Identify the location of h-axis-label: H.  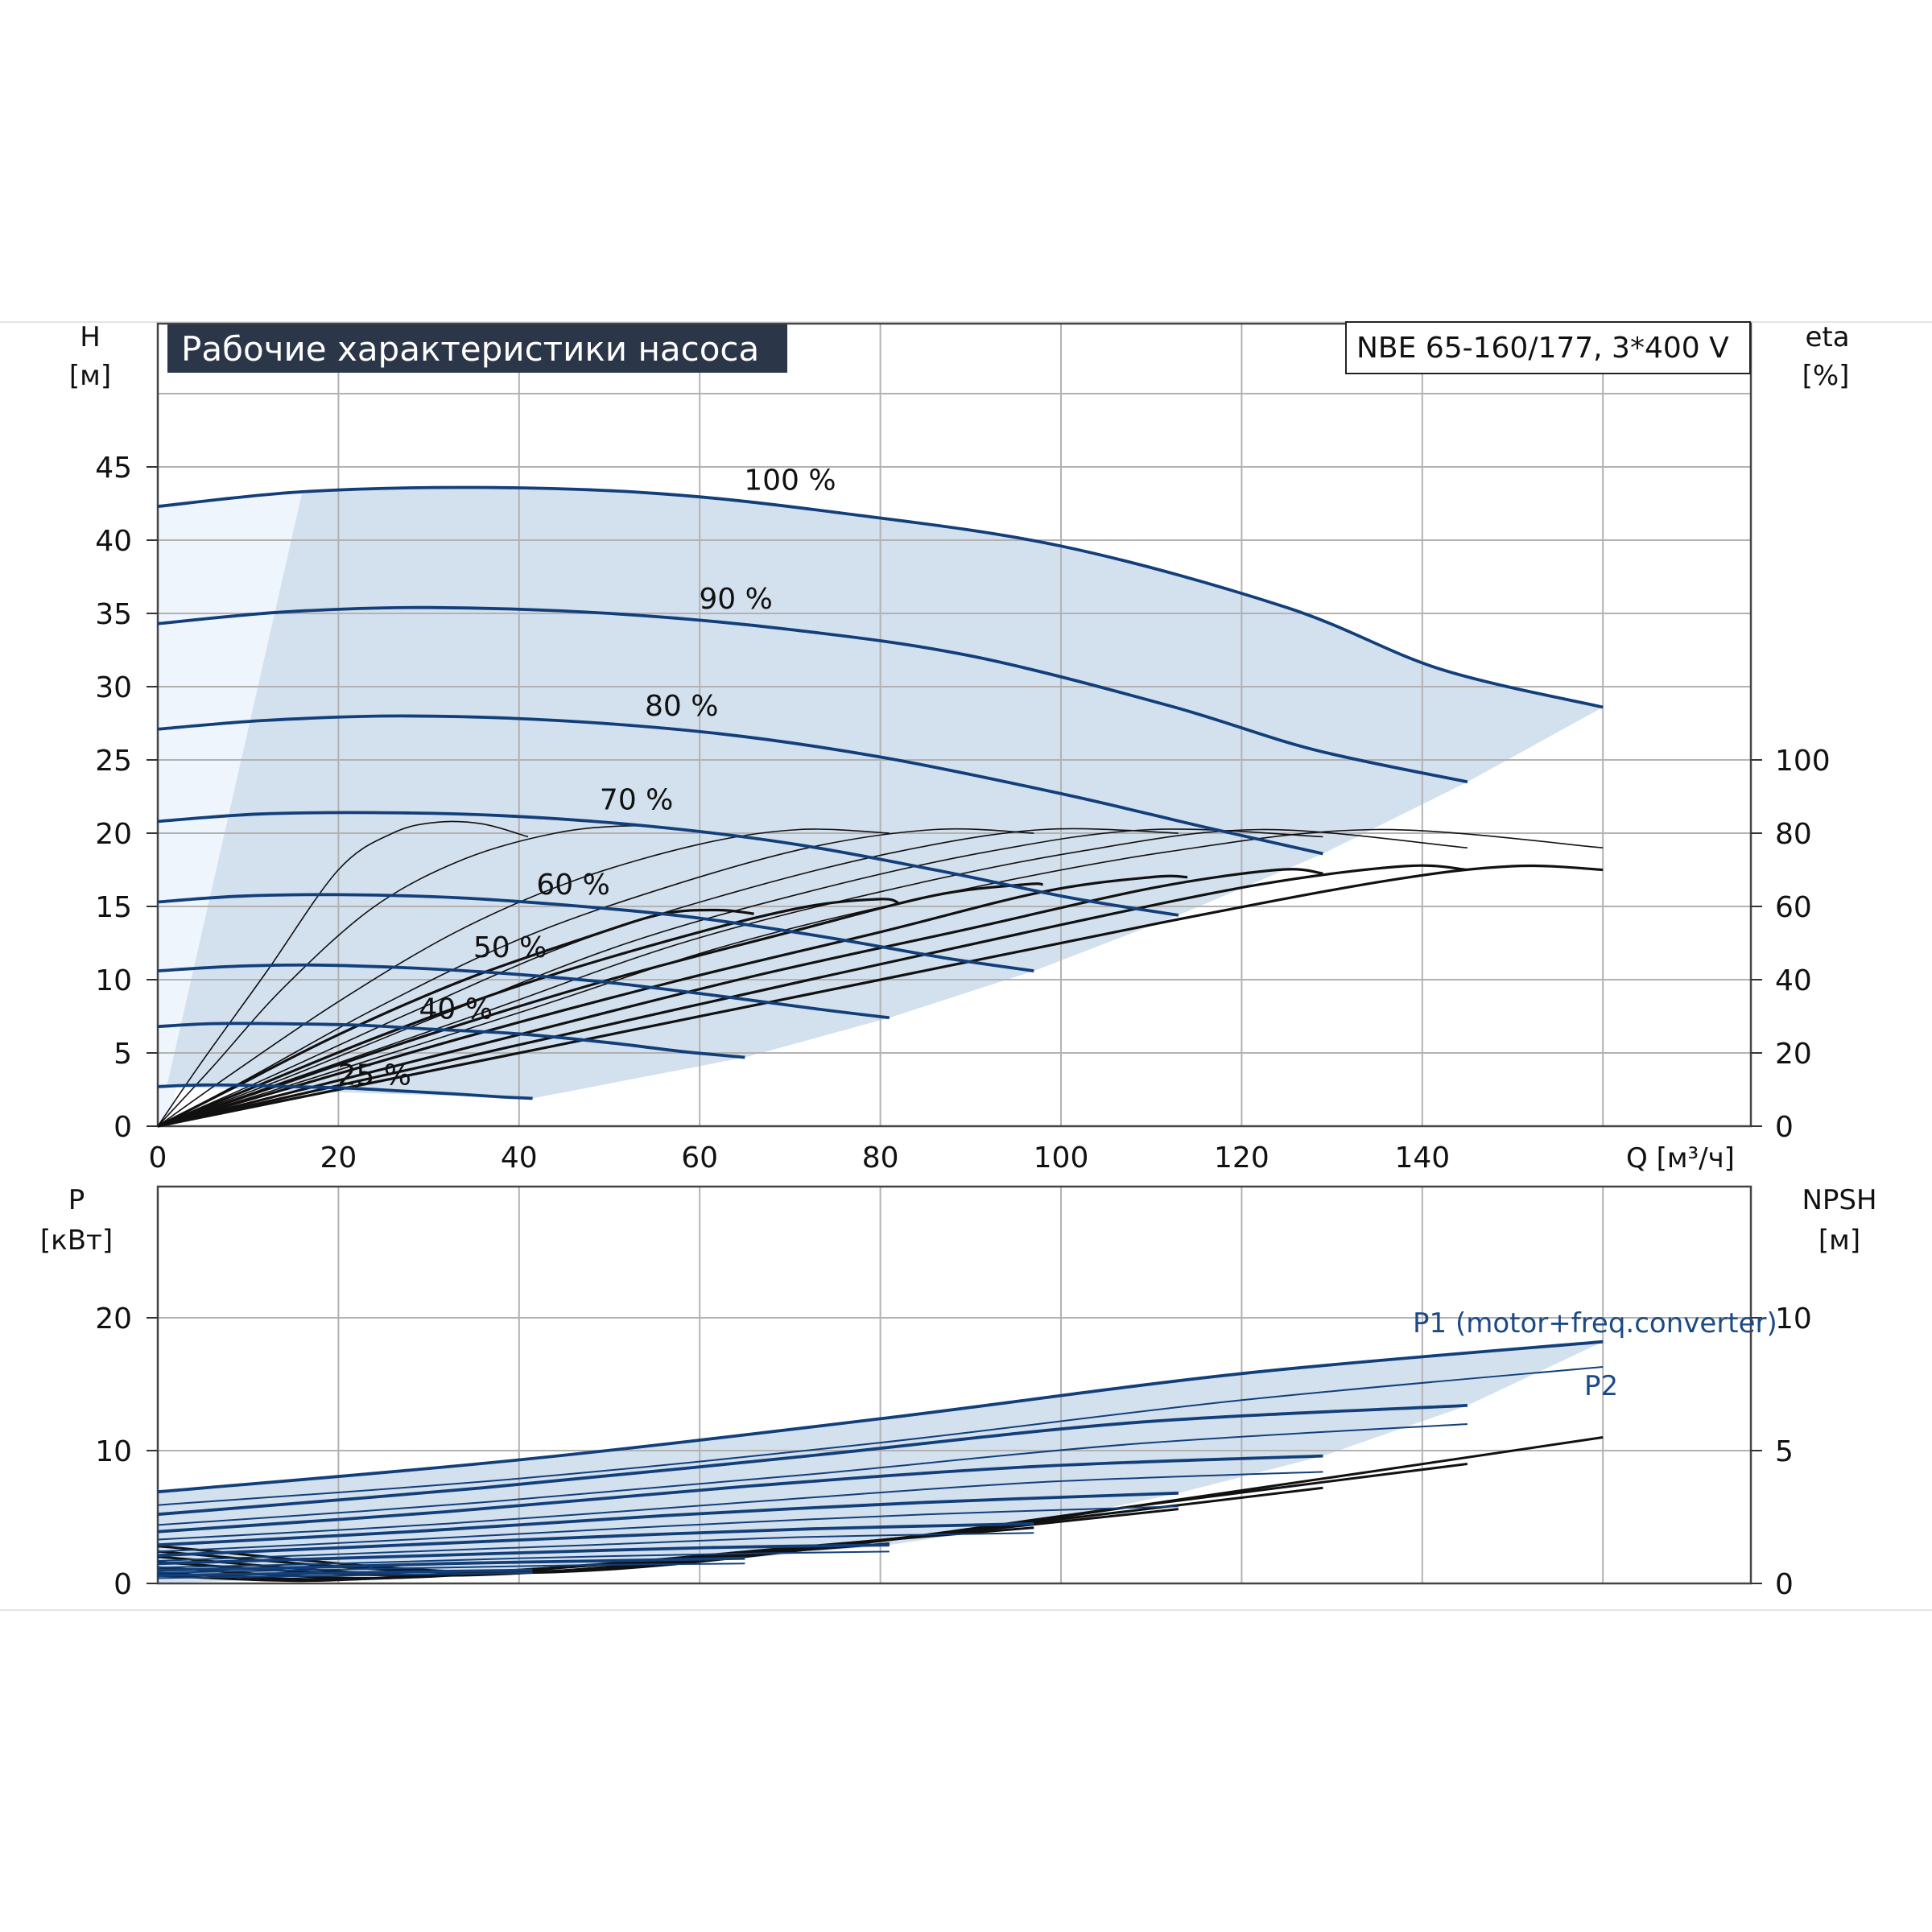
(90, 337).